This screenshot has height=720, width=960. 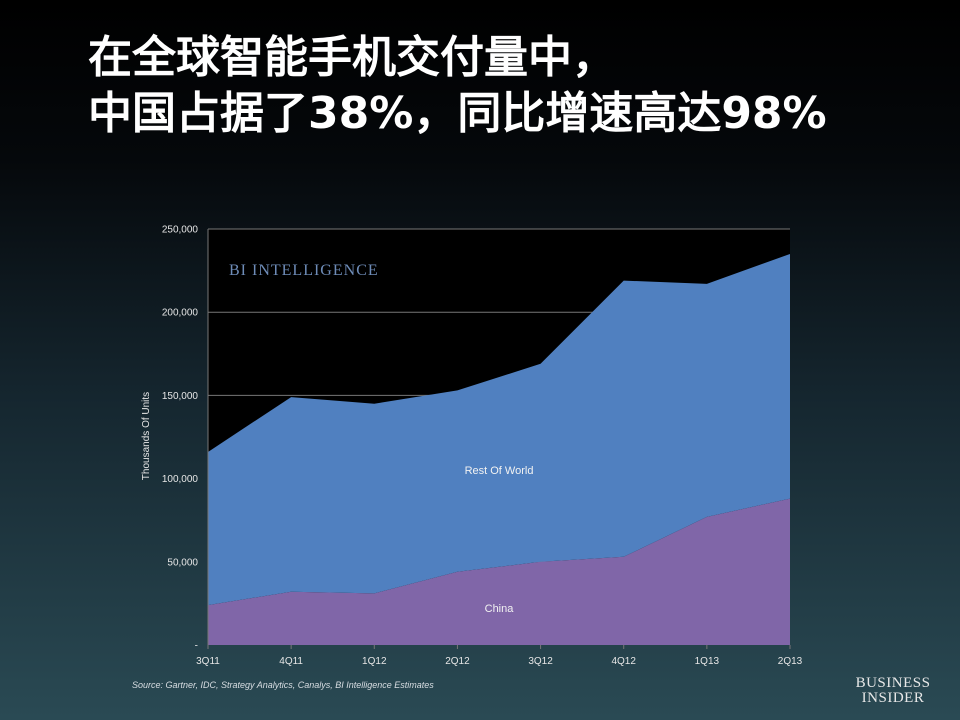 What do you see at coordinates (180, 396) in the screenshot?
I see `y-tick-label: 150,000` at bounding box center [180, 396].